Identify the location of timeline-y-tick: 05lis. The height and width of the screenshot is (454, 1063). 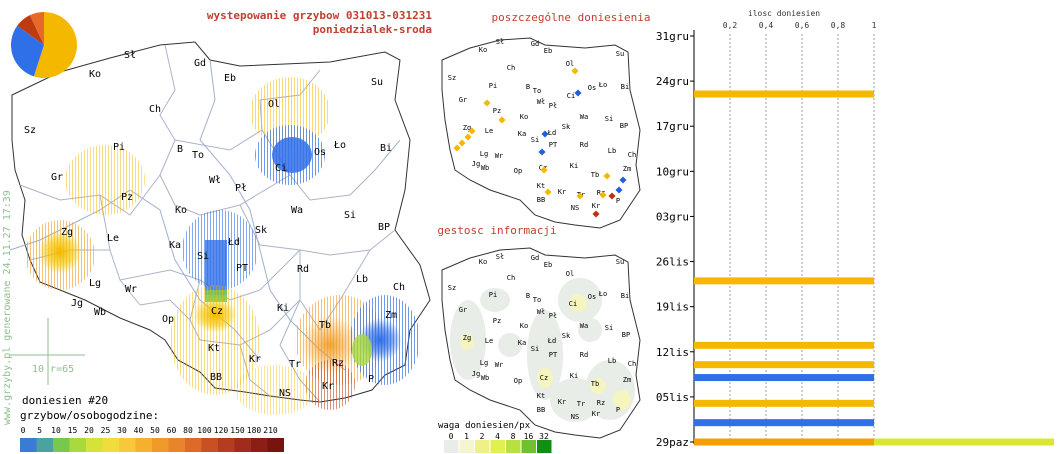
(672, 397).